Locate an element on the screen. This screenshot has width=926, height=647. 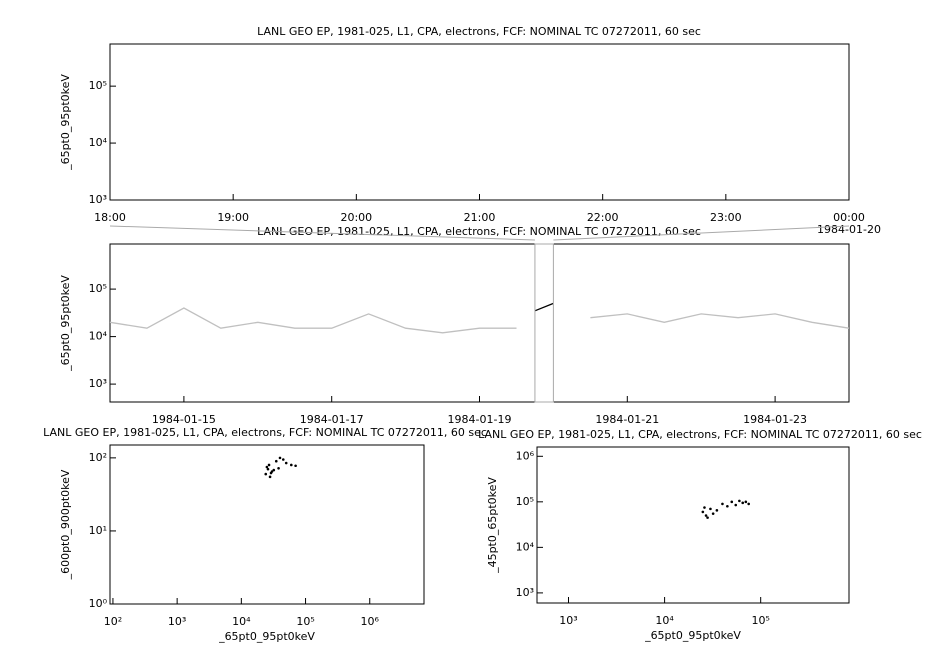
x-tick-label: 19:00 is located at coordinates (233, 217).